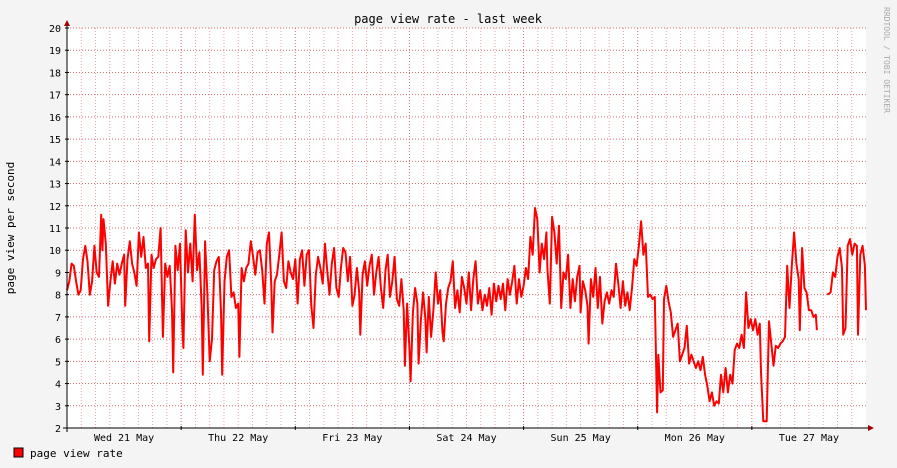 This screenshot has width=897, height=468. I want to click on y-axis-ticks: 2 3 4 5 6 7 8 9 10 11 12 13 14 15 16 17 18 19 20, so click(59, 229).